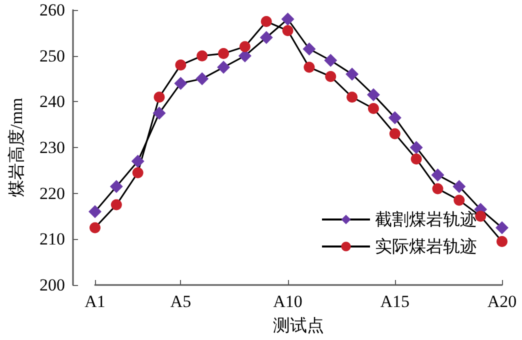  What do you see at coordinates (52, 56) in the screenshot?
I see `y-tick-label: 250` at bounding box center [52, 56].